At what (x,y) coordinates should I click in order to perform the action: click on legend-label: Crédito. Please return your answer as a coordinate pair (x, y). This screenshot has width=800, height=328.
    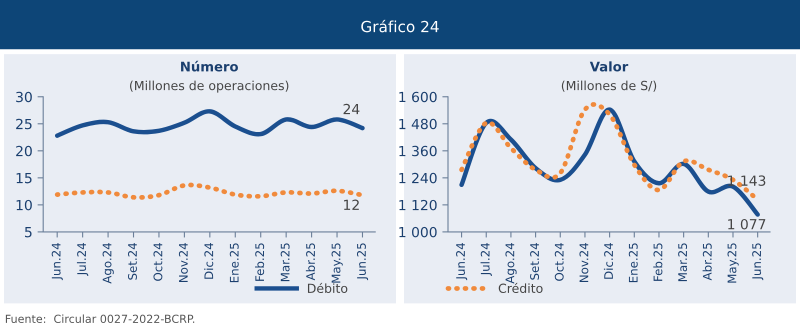
    Looking at the image, I should click on (520, 288).